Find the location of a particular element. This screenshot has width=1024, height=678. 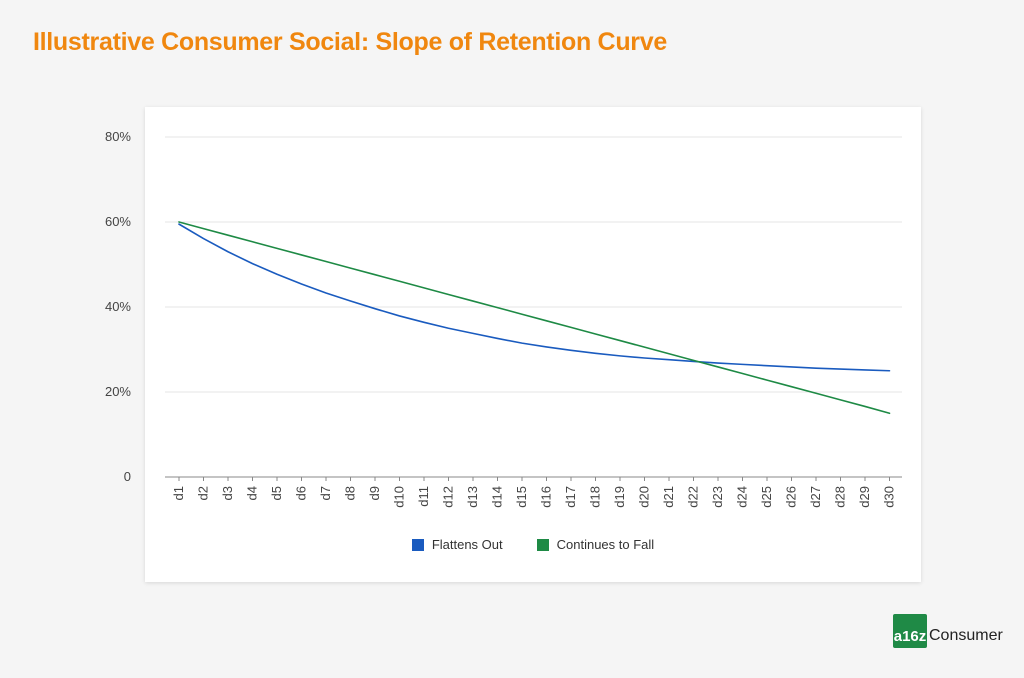

legend-item-continues-to-fall: Continues to Fall is located at coordinates (595, 544).